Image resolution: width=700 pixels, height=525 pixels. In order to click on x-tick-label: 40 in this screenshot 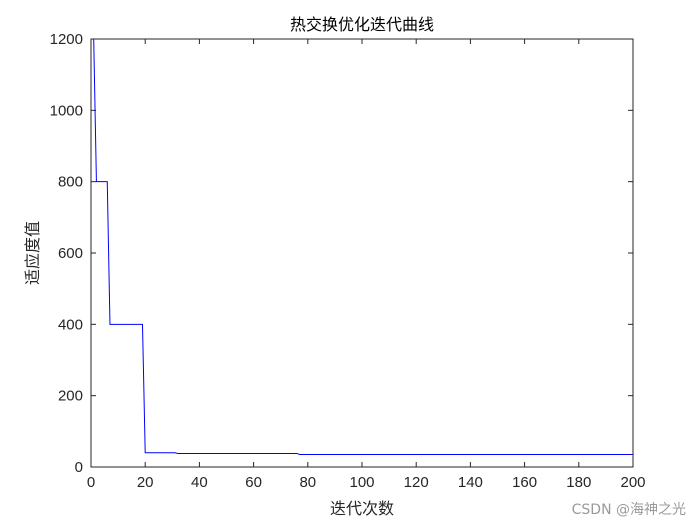, I will do `click(199, 482)`.